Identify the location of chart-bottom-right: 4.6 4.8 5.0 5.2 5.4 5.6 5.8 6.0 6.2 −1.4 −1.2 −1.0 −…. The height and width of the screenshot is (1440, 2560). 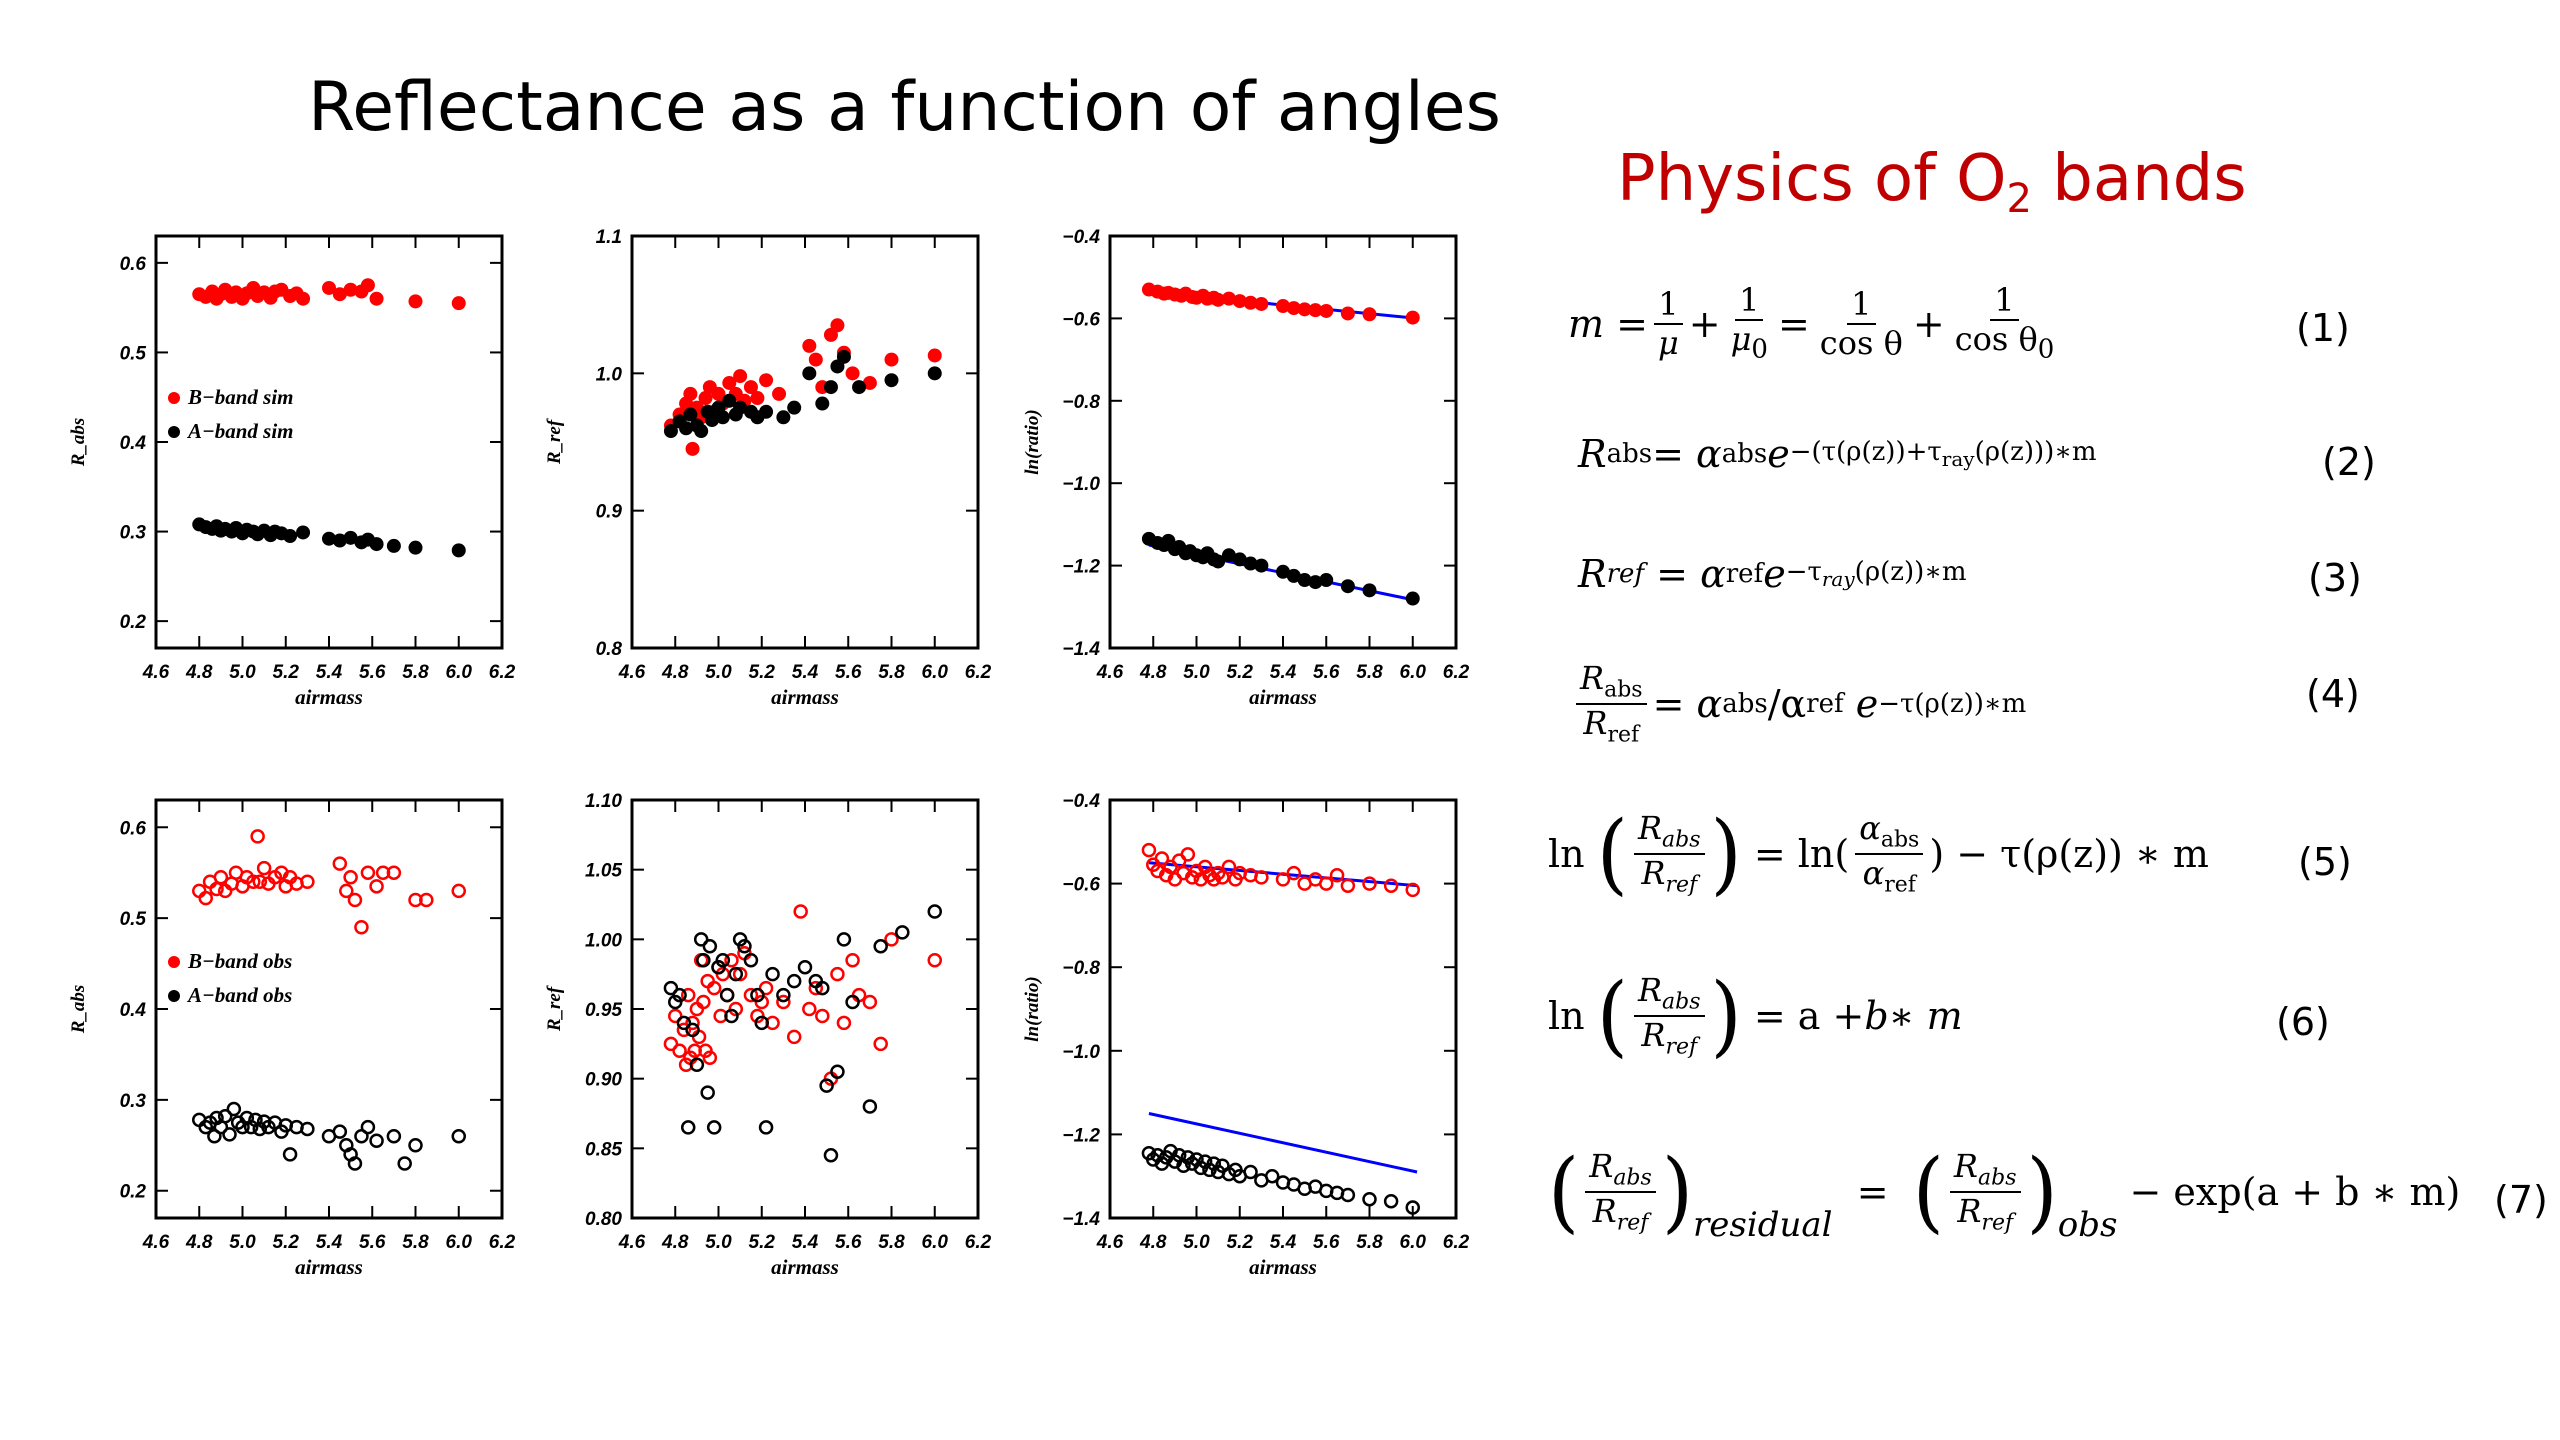
(1246, 1035).